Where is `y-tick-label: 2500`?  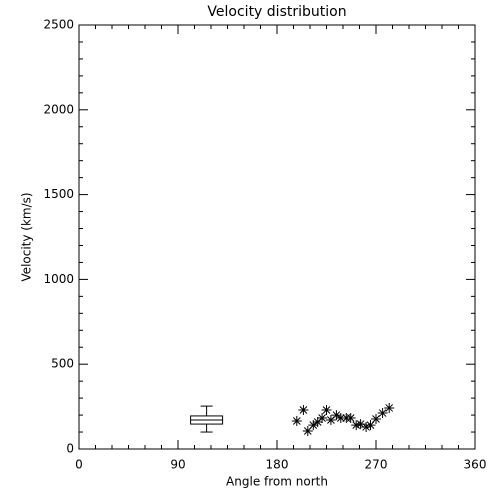
y-tick-label: 2500 is located at coordinates (58, 25).